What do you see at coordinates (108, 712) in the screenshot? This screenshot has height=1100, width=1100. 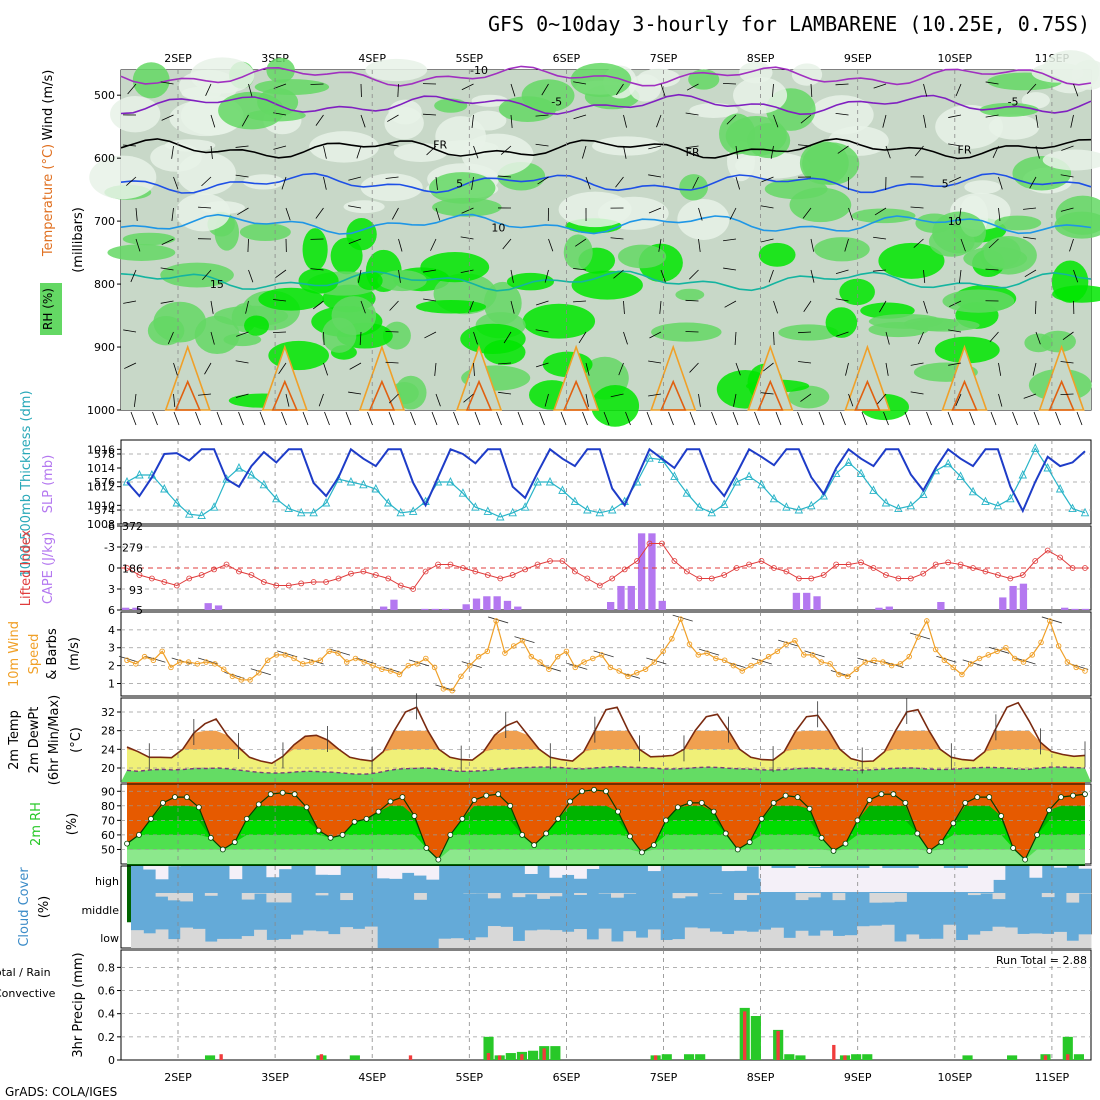 I see `temp-tick-label: 32` at bounding box center [108, 712].